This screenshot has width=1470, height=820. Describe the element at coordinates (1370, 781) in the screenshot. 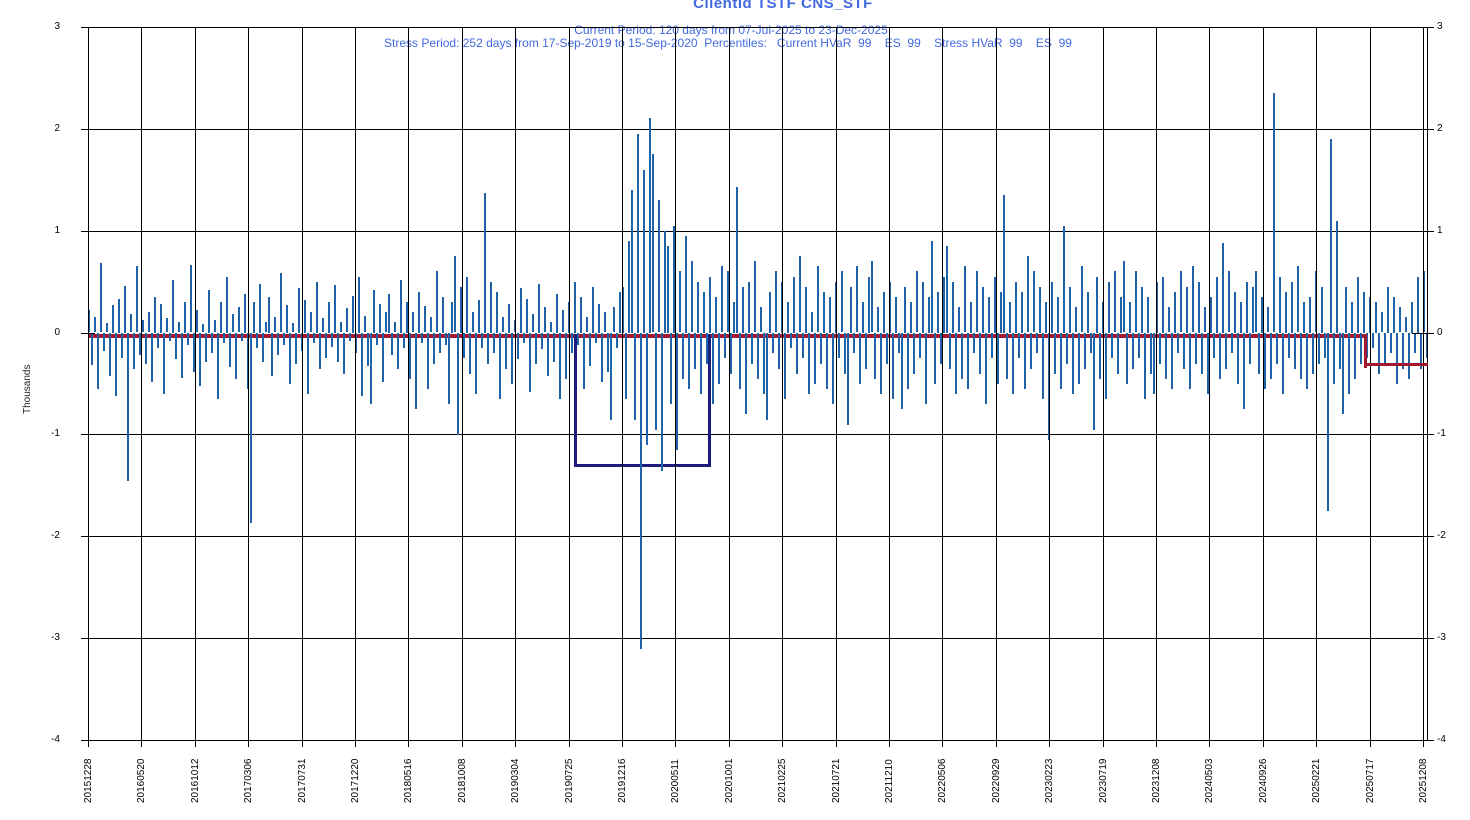

I see `x-tick-label: 20250717` at that location.